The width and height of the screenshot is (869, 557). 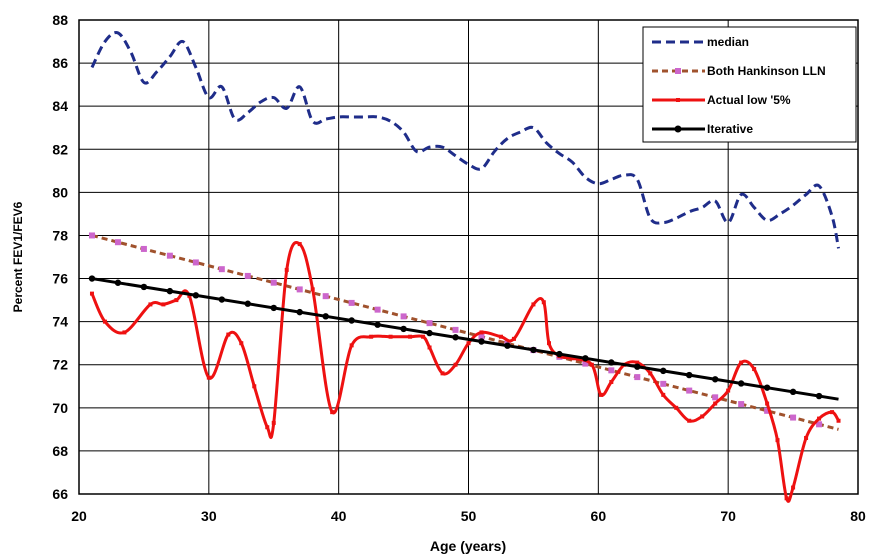 I want to click on x-tick-label: 30, so click(x=209, y=516).